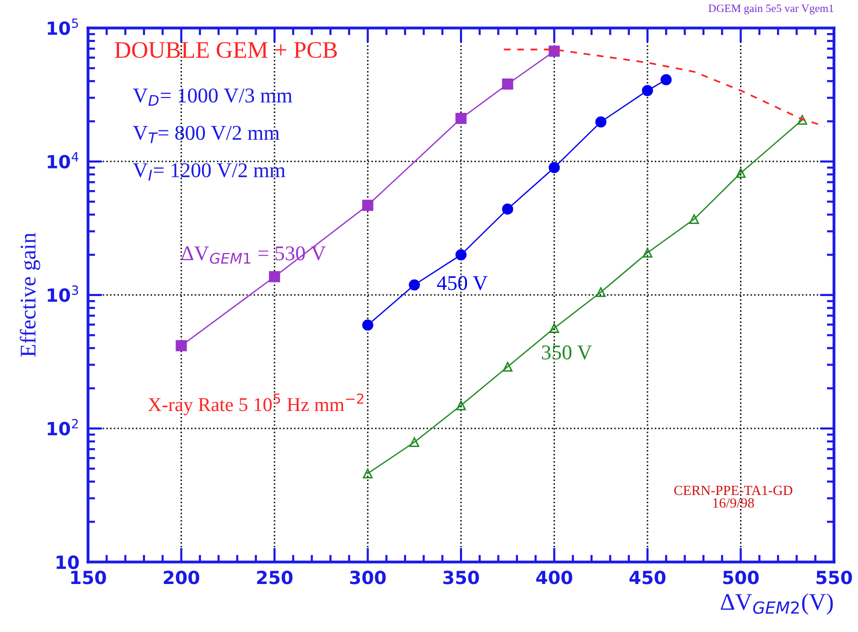 The width and height of the screenshot is (858, 632). What do you see at coordinates (554, 577) in the screenshot?
I see `x-tick-label: 400` at bounding box center [554, 577].